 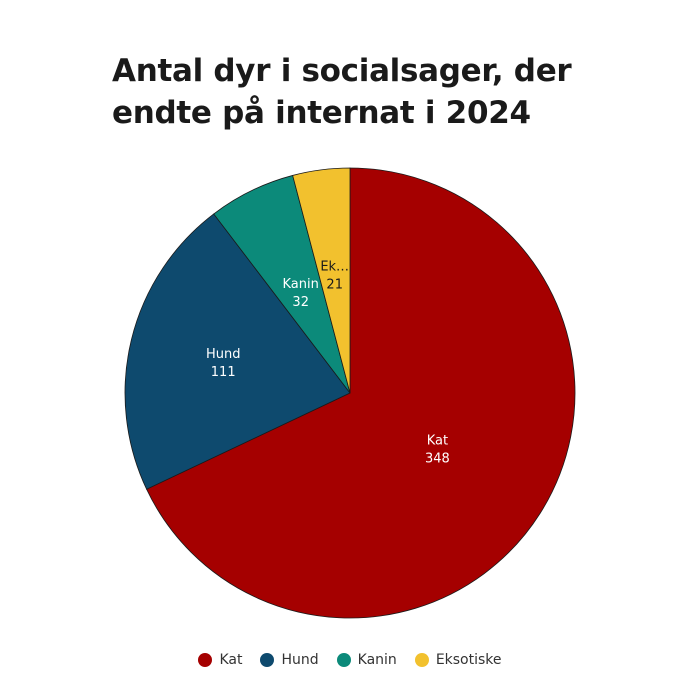 What do you see at coordinates (377, 660) in the screenshot?
I see `legend-label-kanin: Kanin` at bounding box center [377, 660].